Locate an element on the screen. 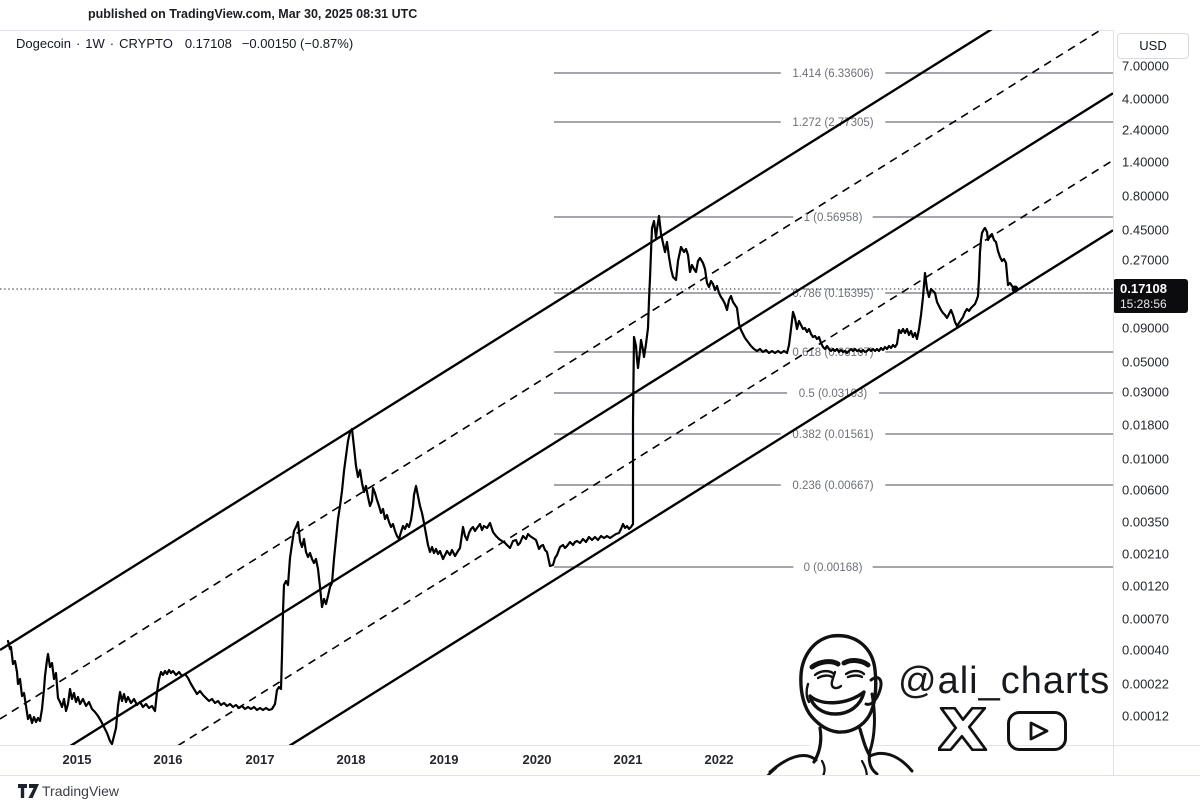 The image size is (1200, 808). price-axis-border is located at coordinates (1113, 402).